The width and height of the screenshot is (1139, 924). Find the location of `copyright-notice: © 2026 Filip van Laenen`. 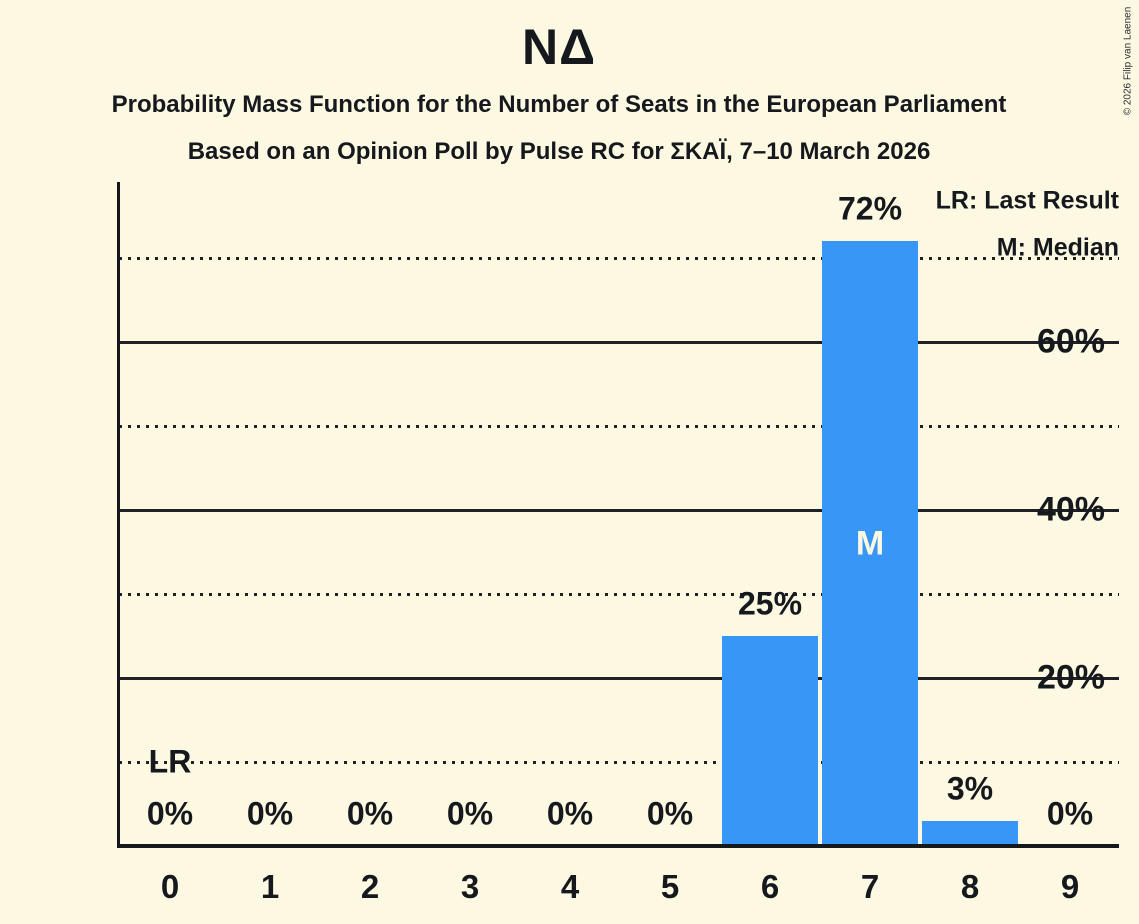

copyright-notice: © 2026 Filip van Laenen is located at coordinates (1128, 61).